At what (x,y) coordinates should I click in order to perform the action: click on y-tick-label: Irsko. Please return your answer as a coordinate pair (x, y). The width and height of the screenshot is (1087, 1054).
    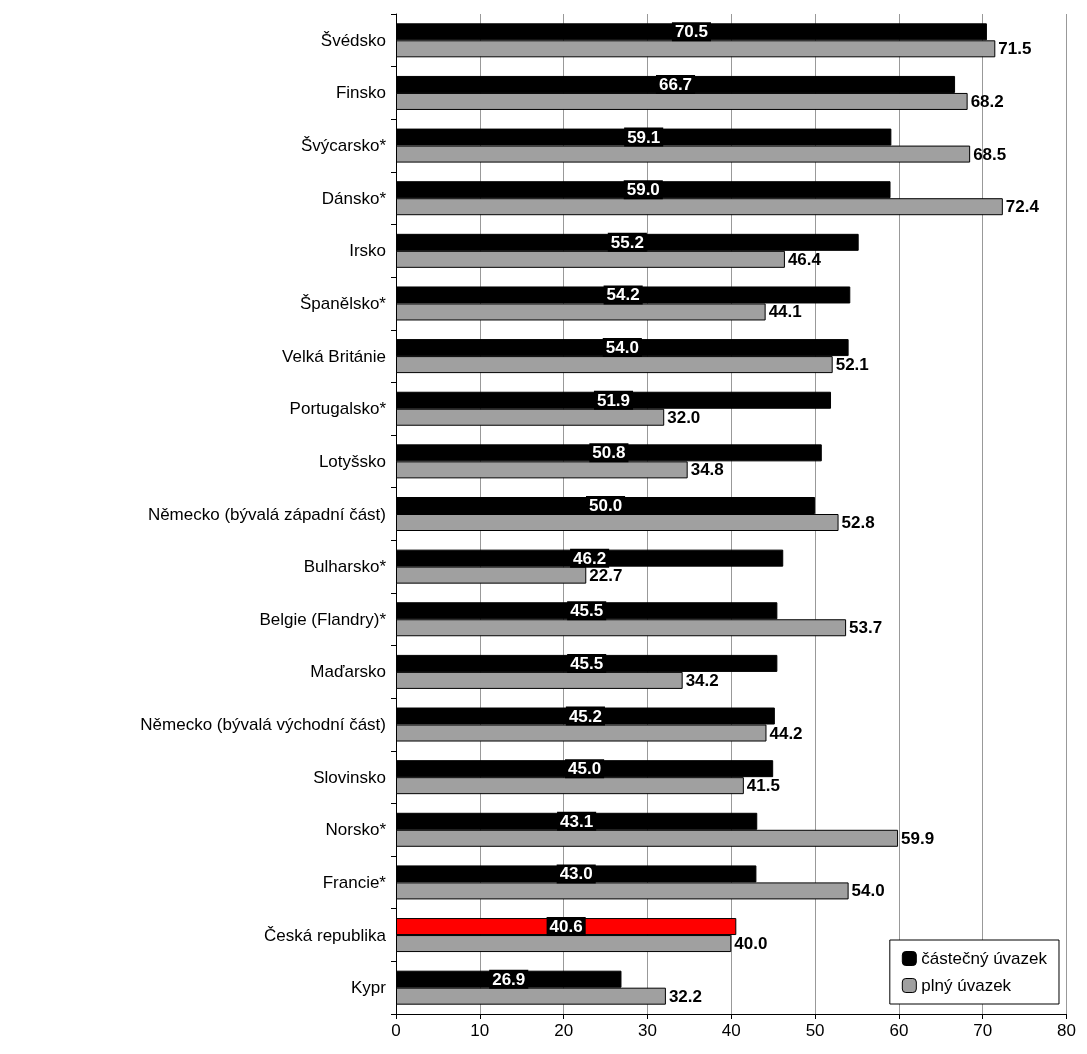
    Looking at the image, I should click on (367, 251).